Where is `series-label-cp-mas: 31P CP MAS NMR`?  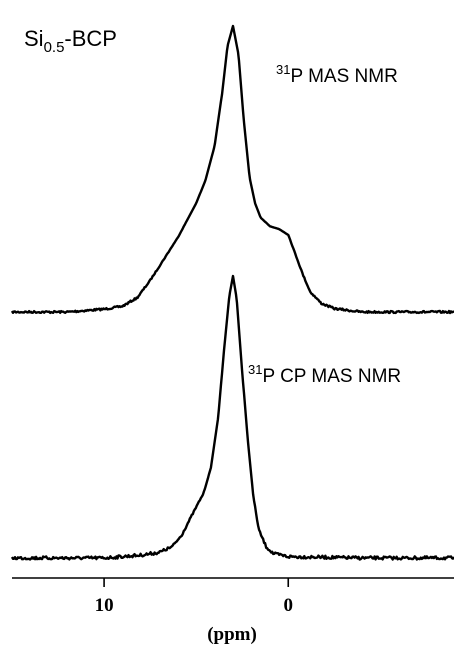 series-label-cp-mas: 31P CP MAS NMR is located at coordinates (324, 374).